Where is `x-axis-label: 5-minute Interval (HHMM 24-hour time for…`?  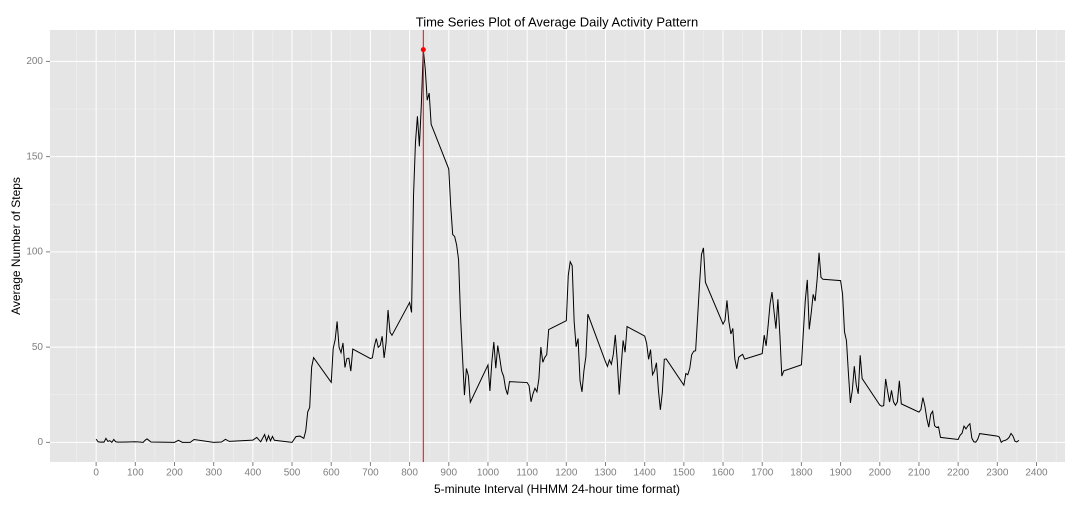 x-axis-label: 5-minute Interval (HHMM 24-hour time for… is located at coordinates (557, 489).